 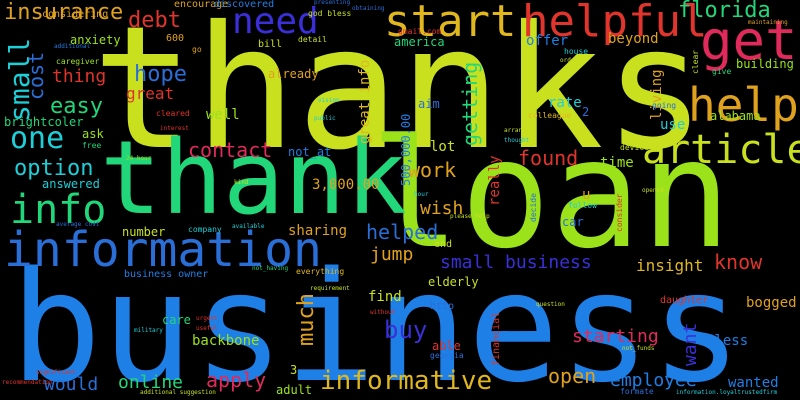 I want to click on word-decide: decide, so click(x=533, y=207).